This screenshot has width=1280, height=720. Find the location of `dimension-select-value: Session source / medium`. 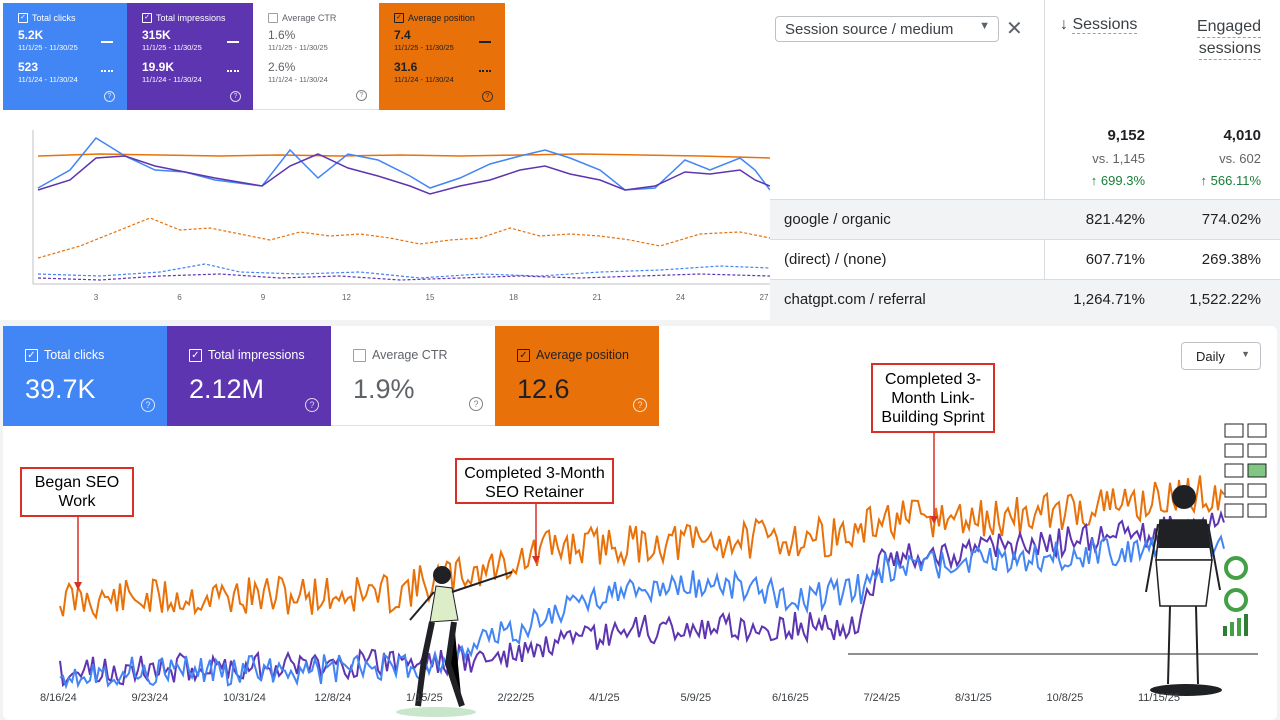

dimension-select-value: Session source / medium is located at coordinates (869, 29).